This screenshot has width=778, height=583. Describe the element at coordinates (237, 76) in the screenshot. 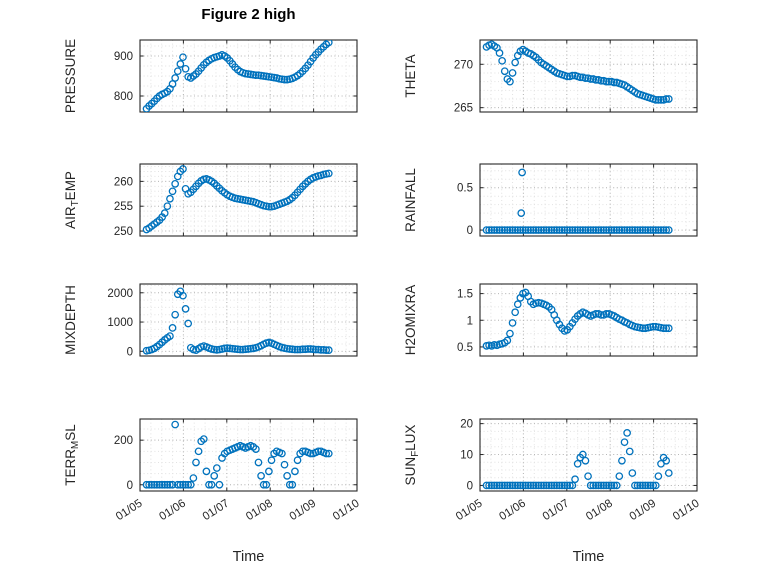

I see `series-pressure` at that location.